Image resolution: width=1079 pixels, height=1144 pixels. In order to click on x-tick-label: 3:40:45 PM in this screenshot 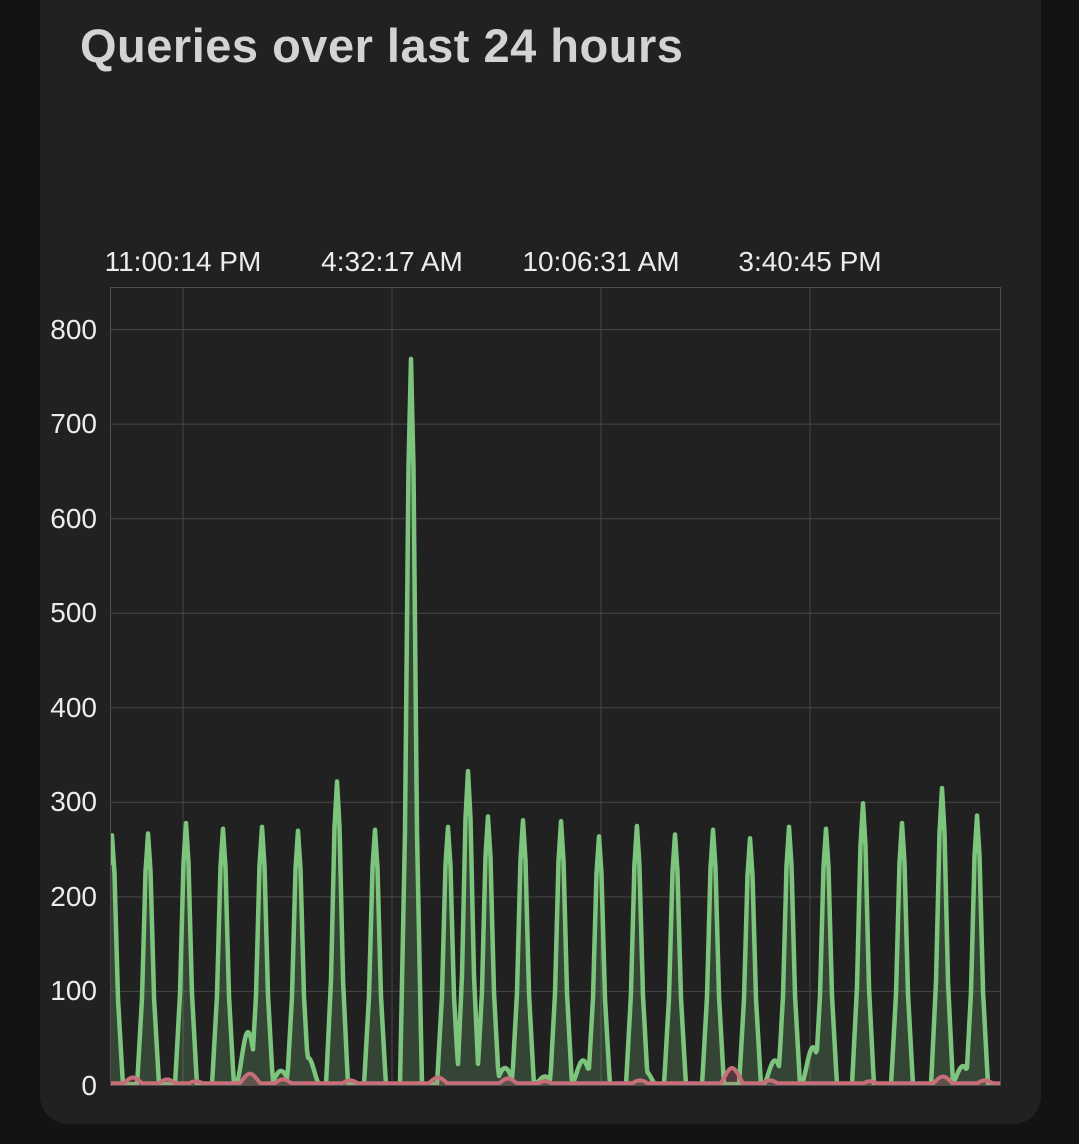, I will do `click(810, 261)`.